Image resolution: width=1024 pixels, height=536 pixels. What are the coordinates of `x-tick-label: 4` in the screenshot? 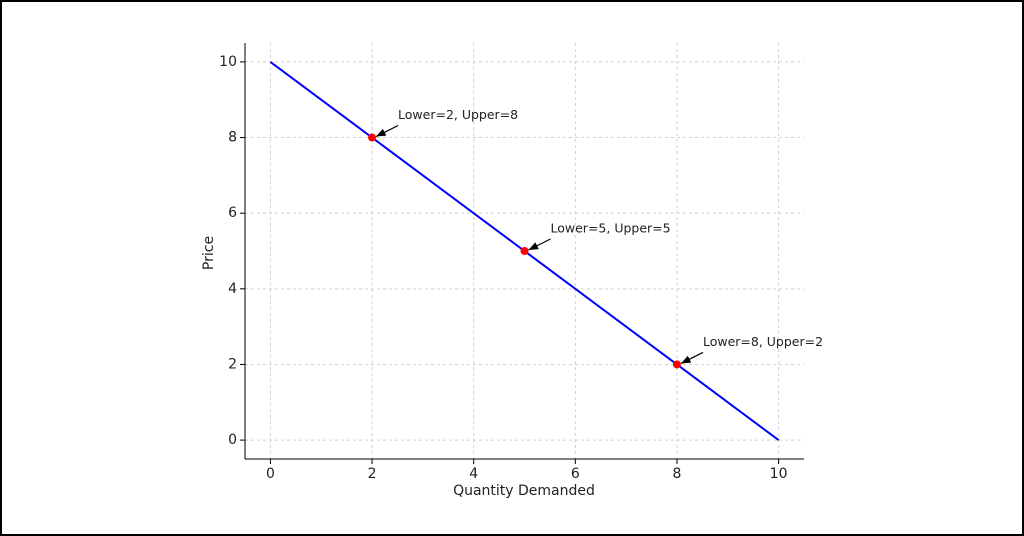 It's located at (473, 474).